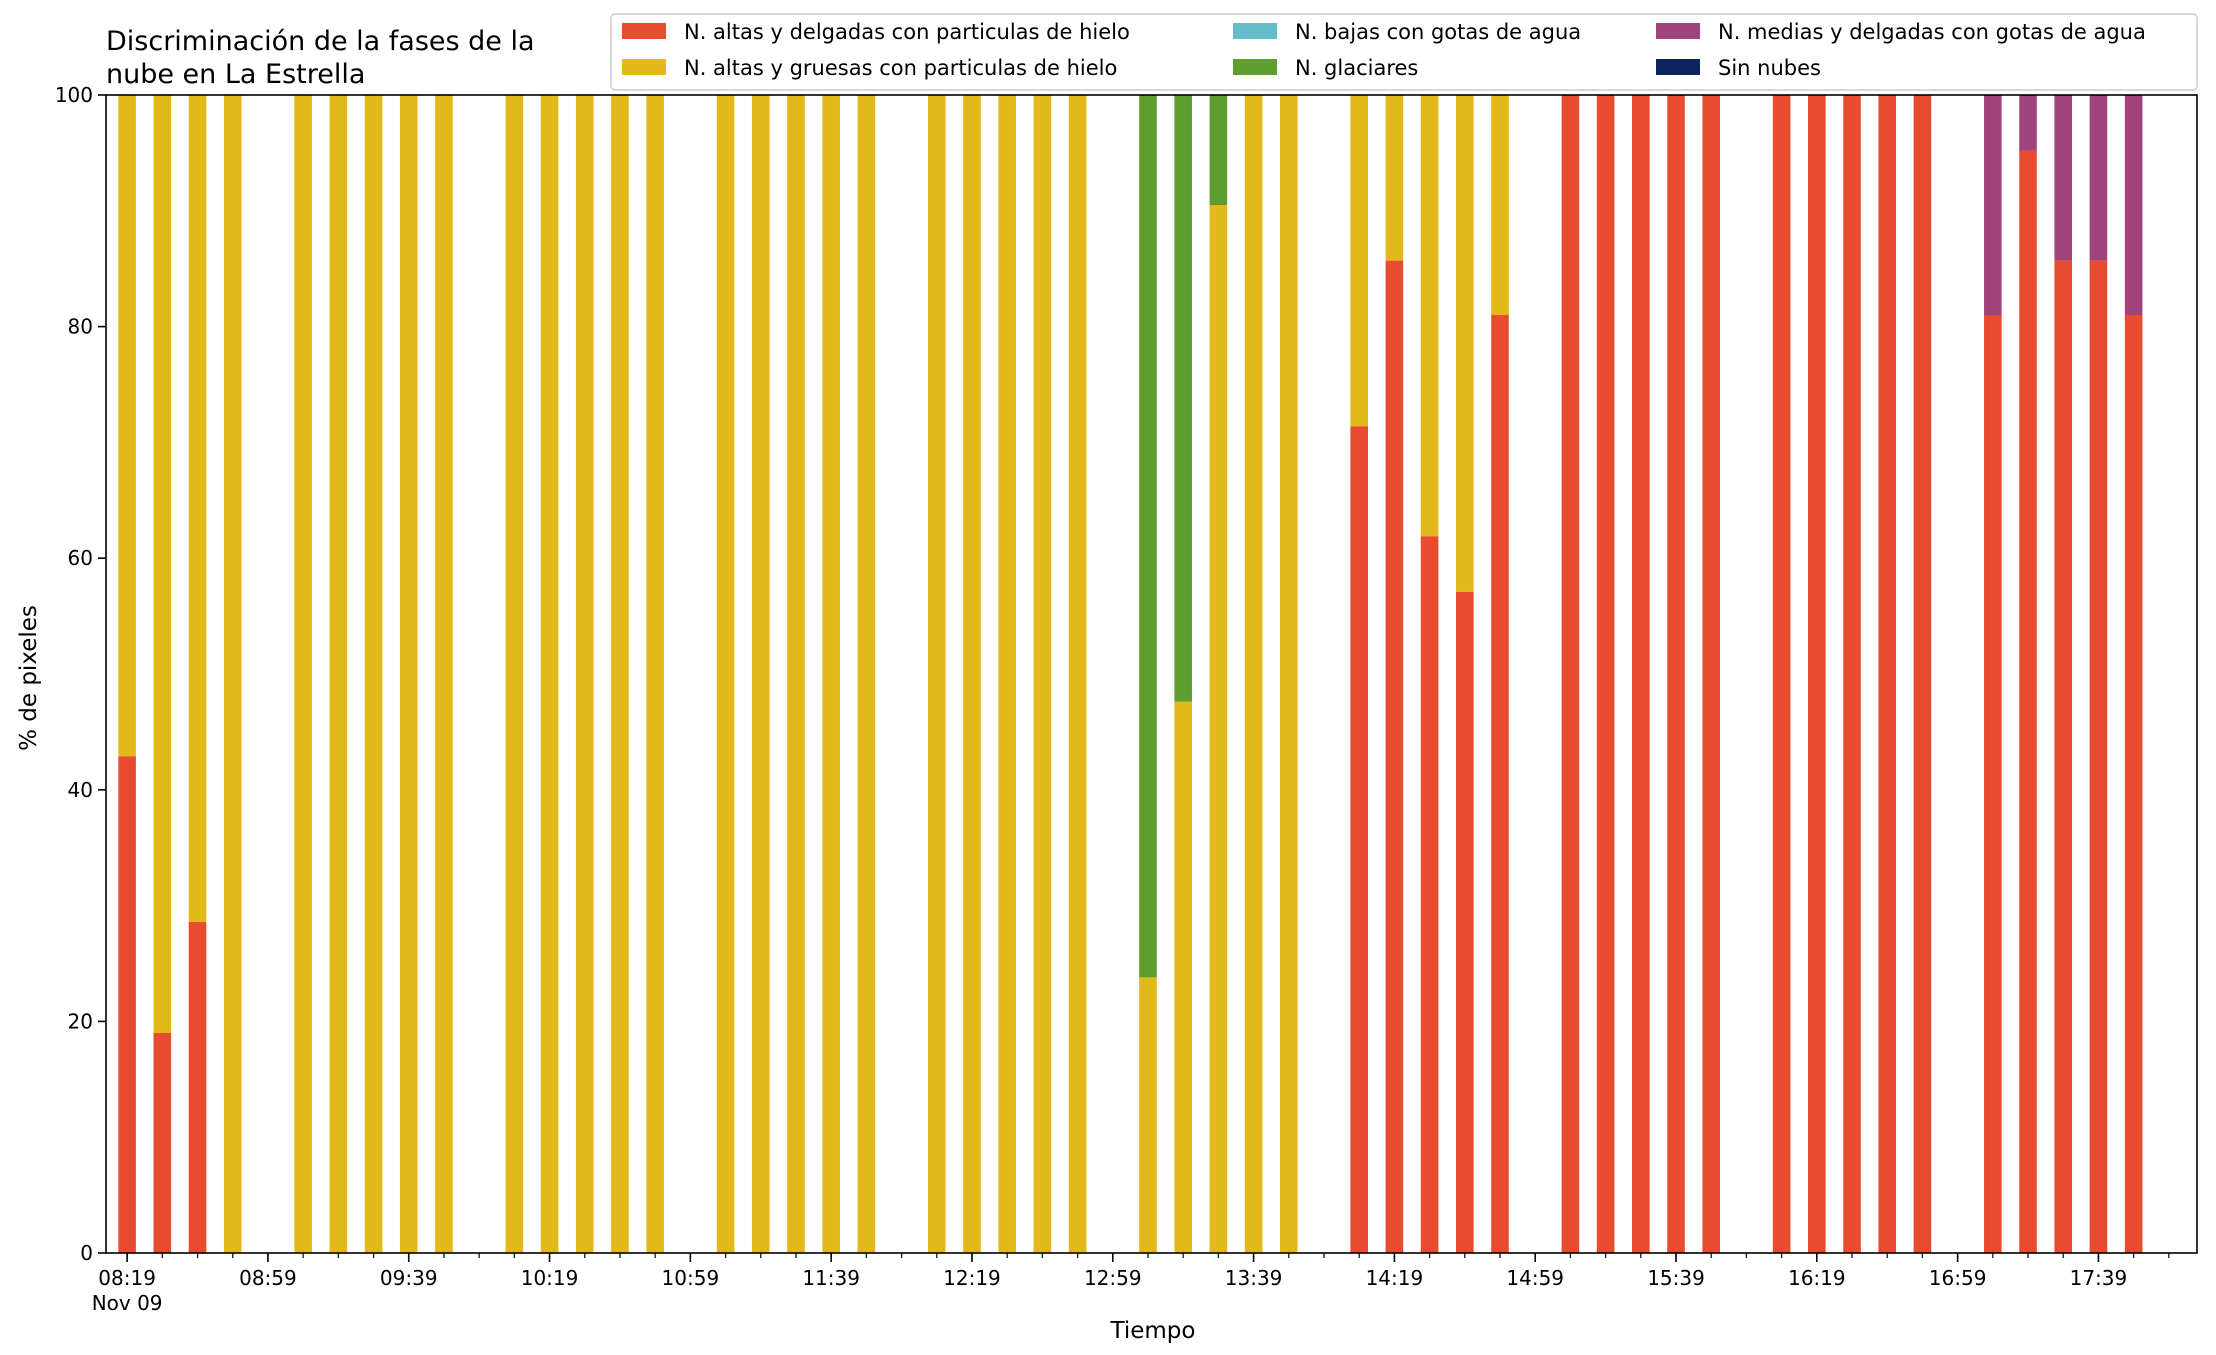  What do you see at coordinates (1676, 1278) in the screenshot?
I see `x-tick-label: 15:39` at bounding box center [1676, 1278].